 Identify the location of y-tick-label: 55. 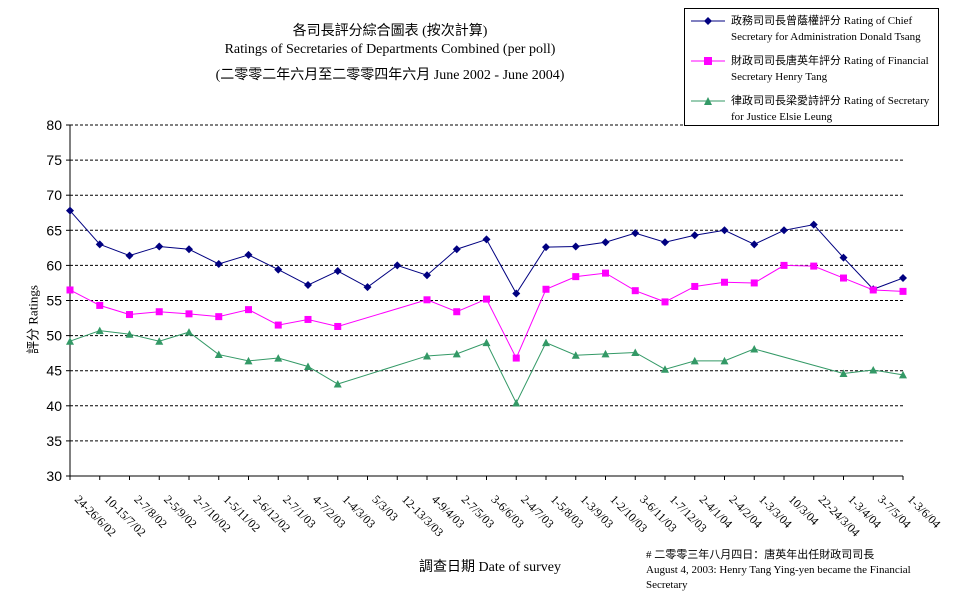
(54, 301).